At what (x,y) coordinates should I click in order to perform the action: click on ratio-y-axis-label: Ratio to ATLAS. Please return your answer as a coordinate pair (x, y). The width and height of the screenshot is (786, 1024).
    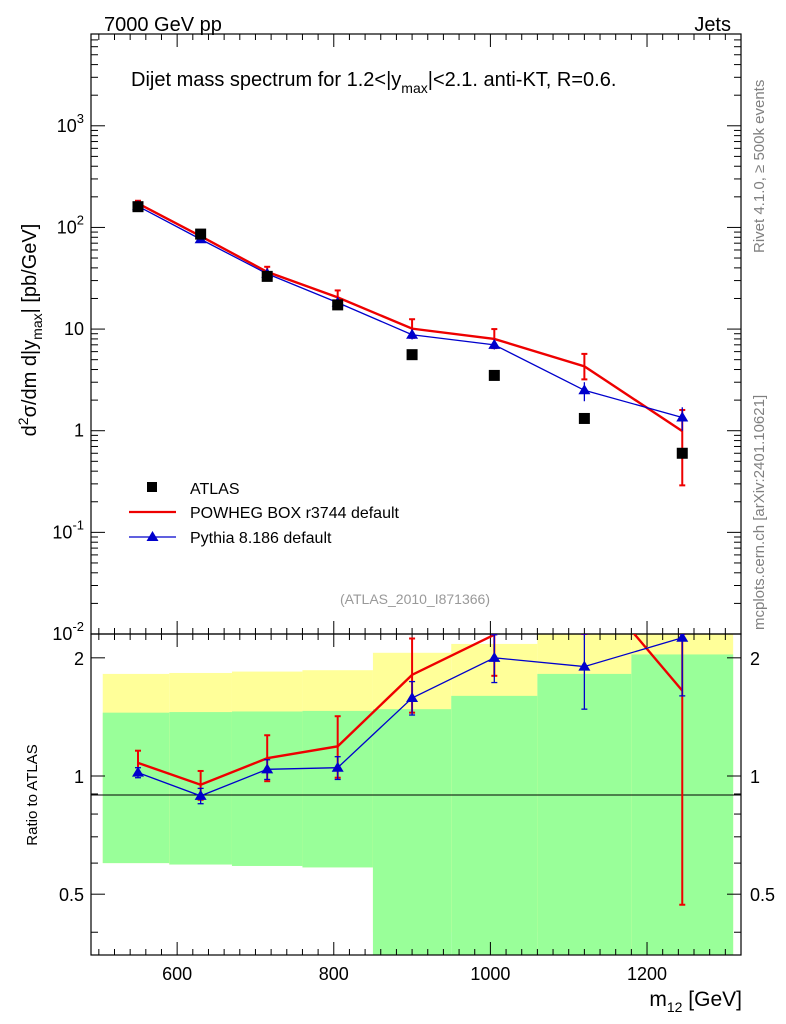
    Looking at the image, I should click on (32, 794).